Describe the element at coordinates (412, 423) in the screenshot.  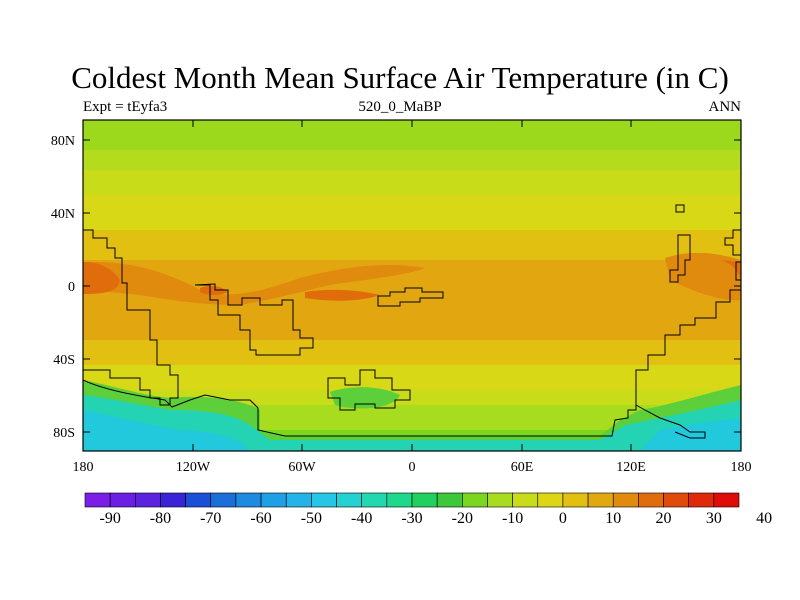
I see `colder-south` at that location.